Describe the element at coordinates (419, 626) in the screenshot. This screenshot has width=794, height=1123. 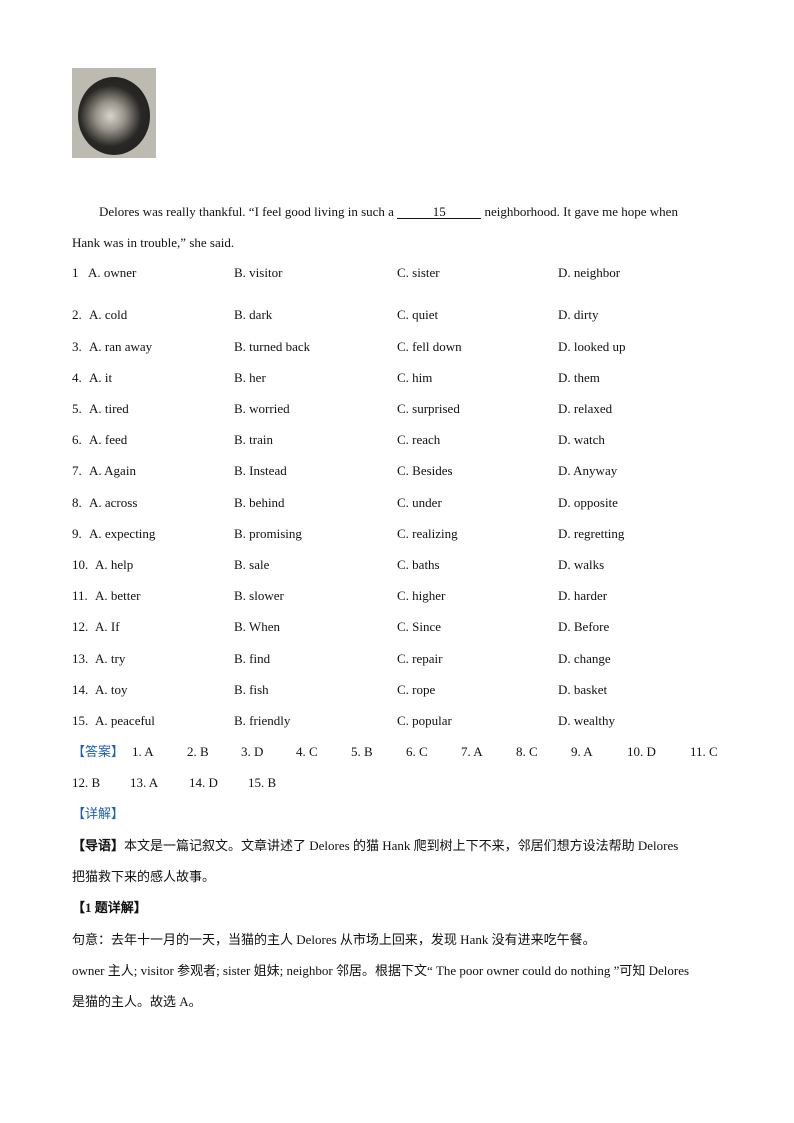
I see `option-c: C. Since` at that location.